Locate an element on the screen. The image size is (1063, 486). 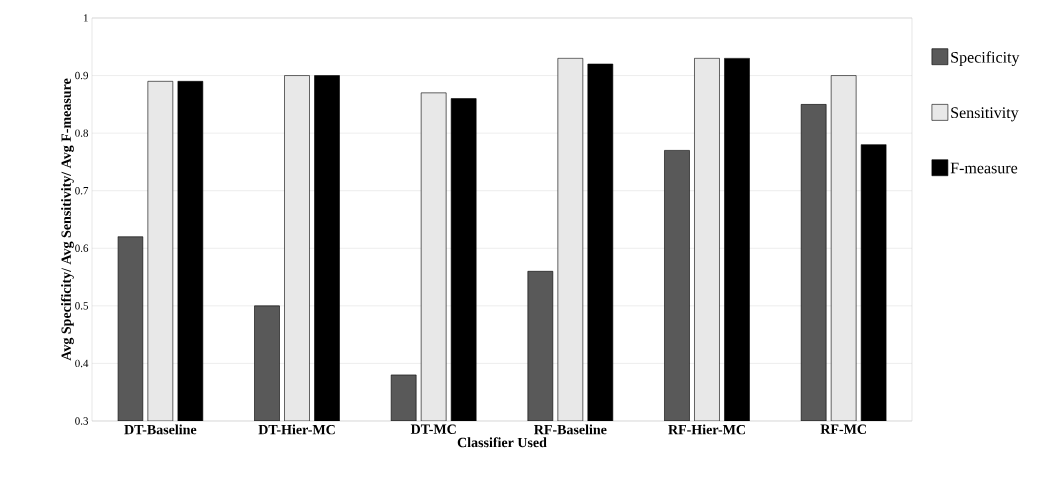
y-tick-label: 0.4 is located at coordinates (82, 363).